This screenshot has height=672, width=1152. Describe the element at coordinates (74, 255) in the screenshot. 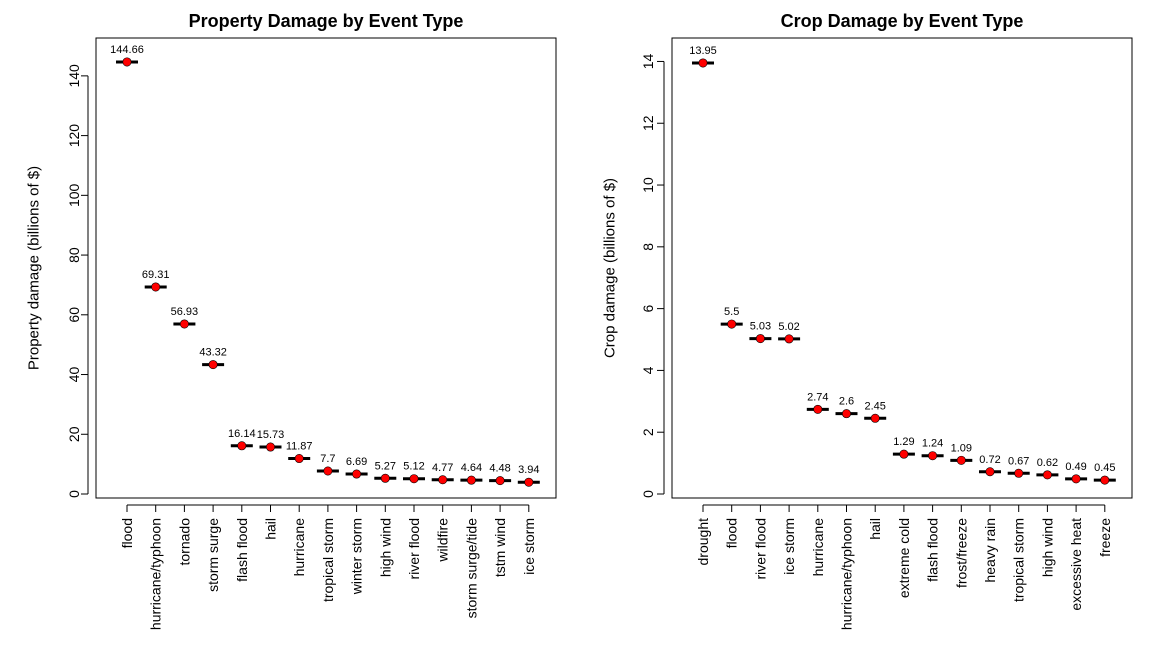

I see `y-tick-label: 80` at that location.